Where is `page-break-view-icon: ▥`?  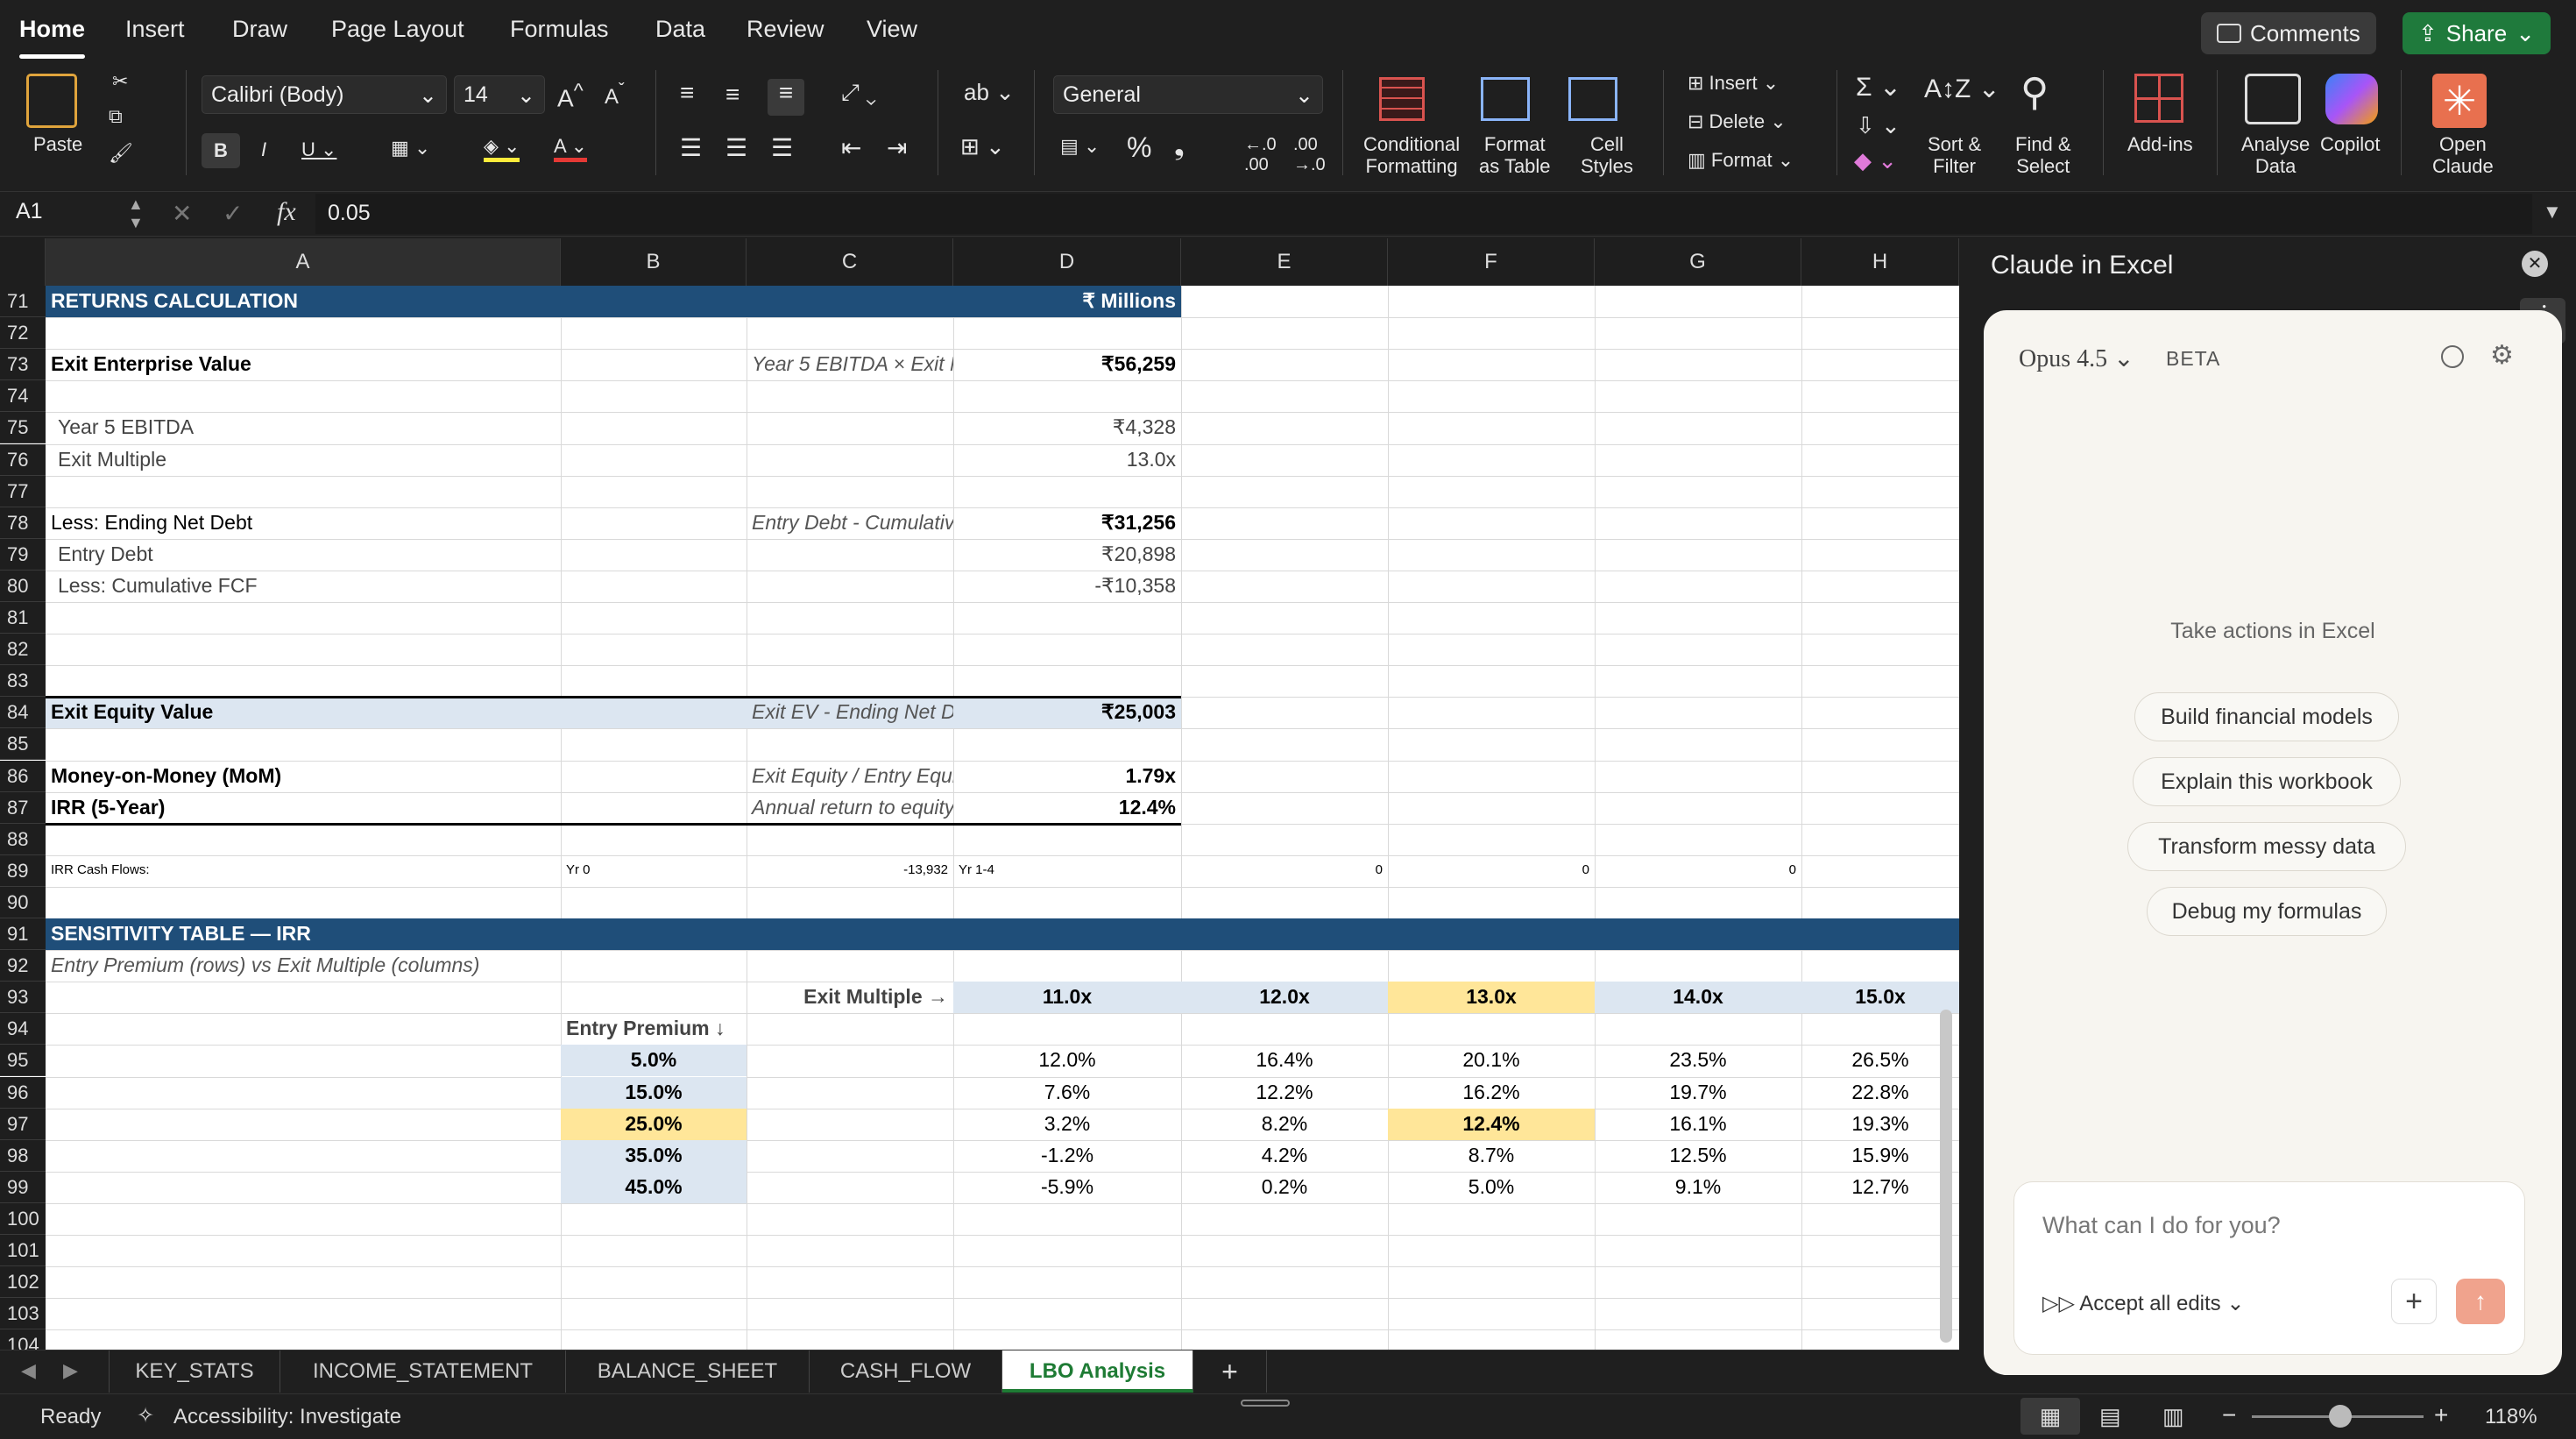 page-break-view-icon: ▥ is located at coordinates (2173, 1416).